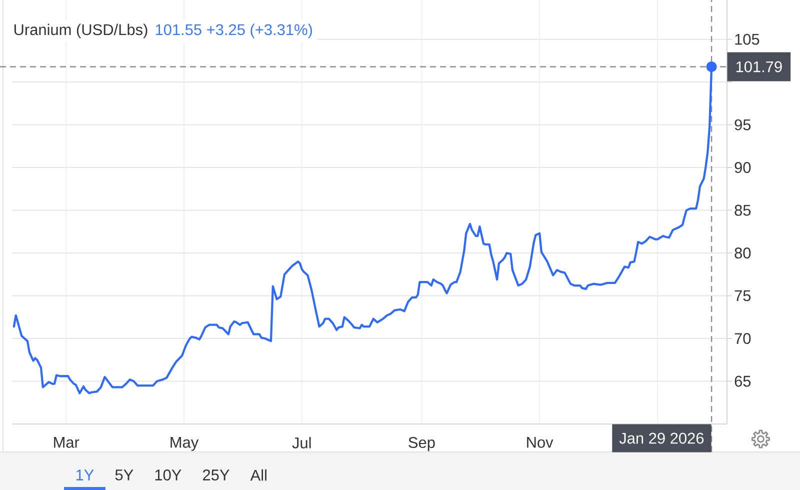 This screenshot has width=800, height=490. Describe the element at coordinates (234, 31) in the screenshot. I see `text: 101.55 +3.25 (+3.31%)` at that location.